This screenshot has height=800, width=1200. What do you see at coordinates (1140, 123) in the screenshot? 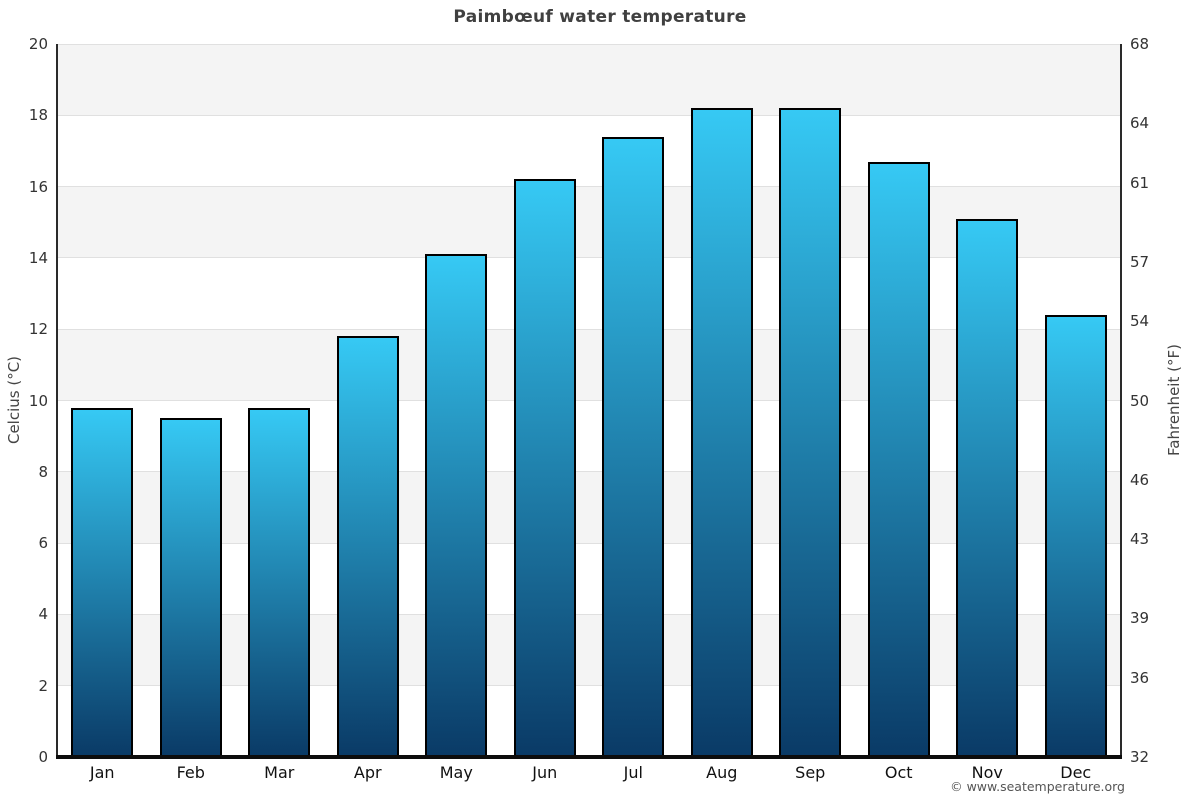
I see `fahrenheit-tick-label: 64` at bounding box center [1140, 123].